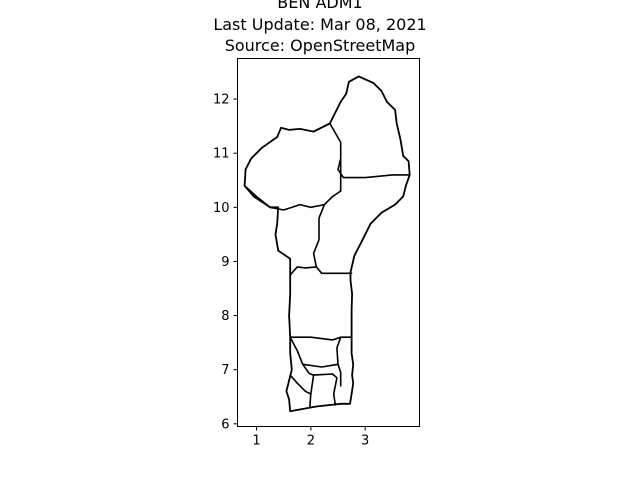 This screenshot has width=640, height=480. Describe the element at coordinates (320, 45) in the screenshot. I see `map-title-line-3: Source: OpenStreetMap` at that location.